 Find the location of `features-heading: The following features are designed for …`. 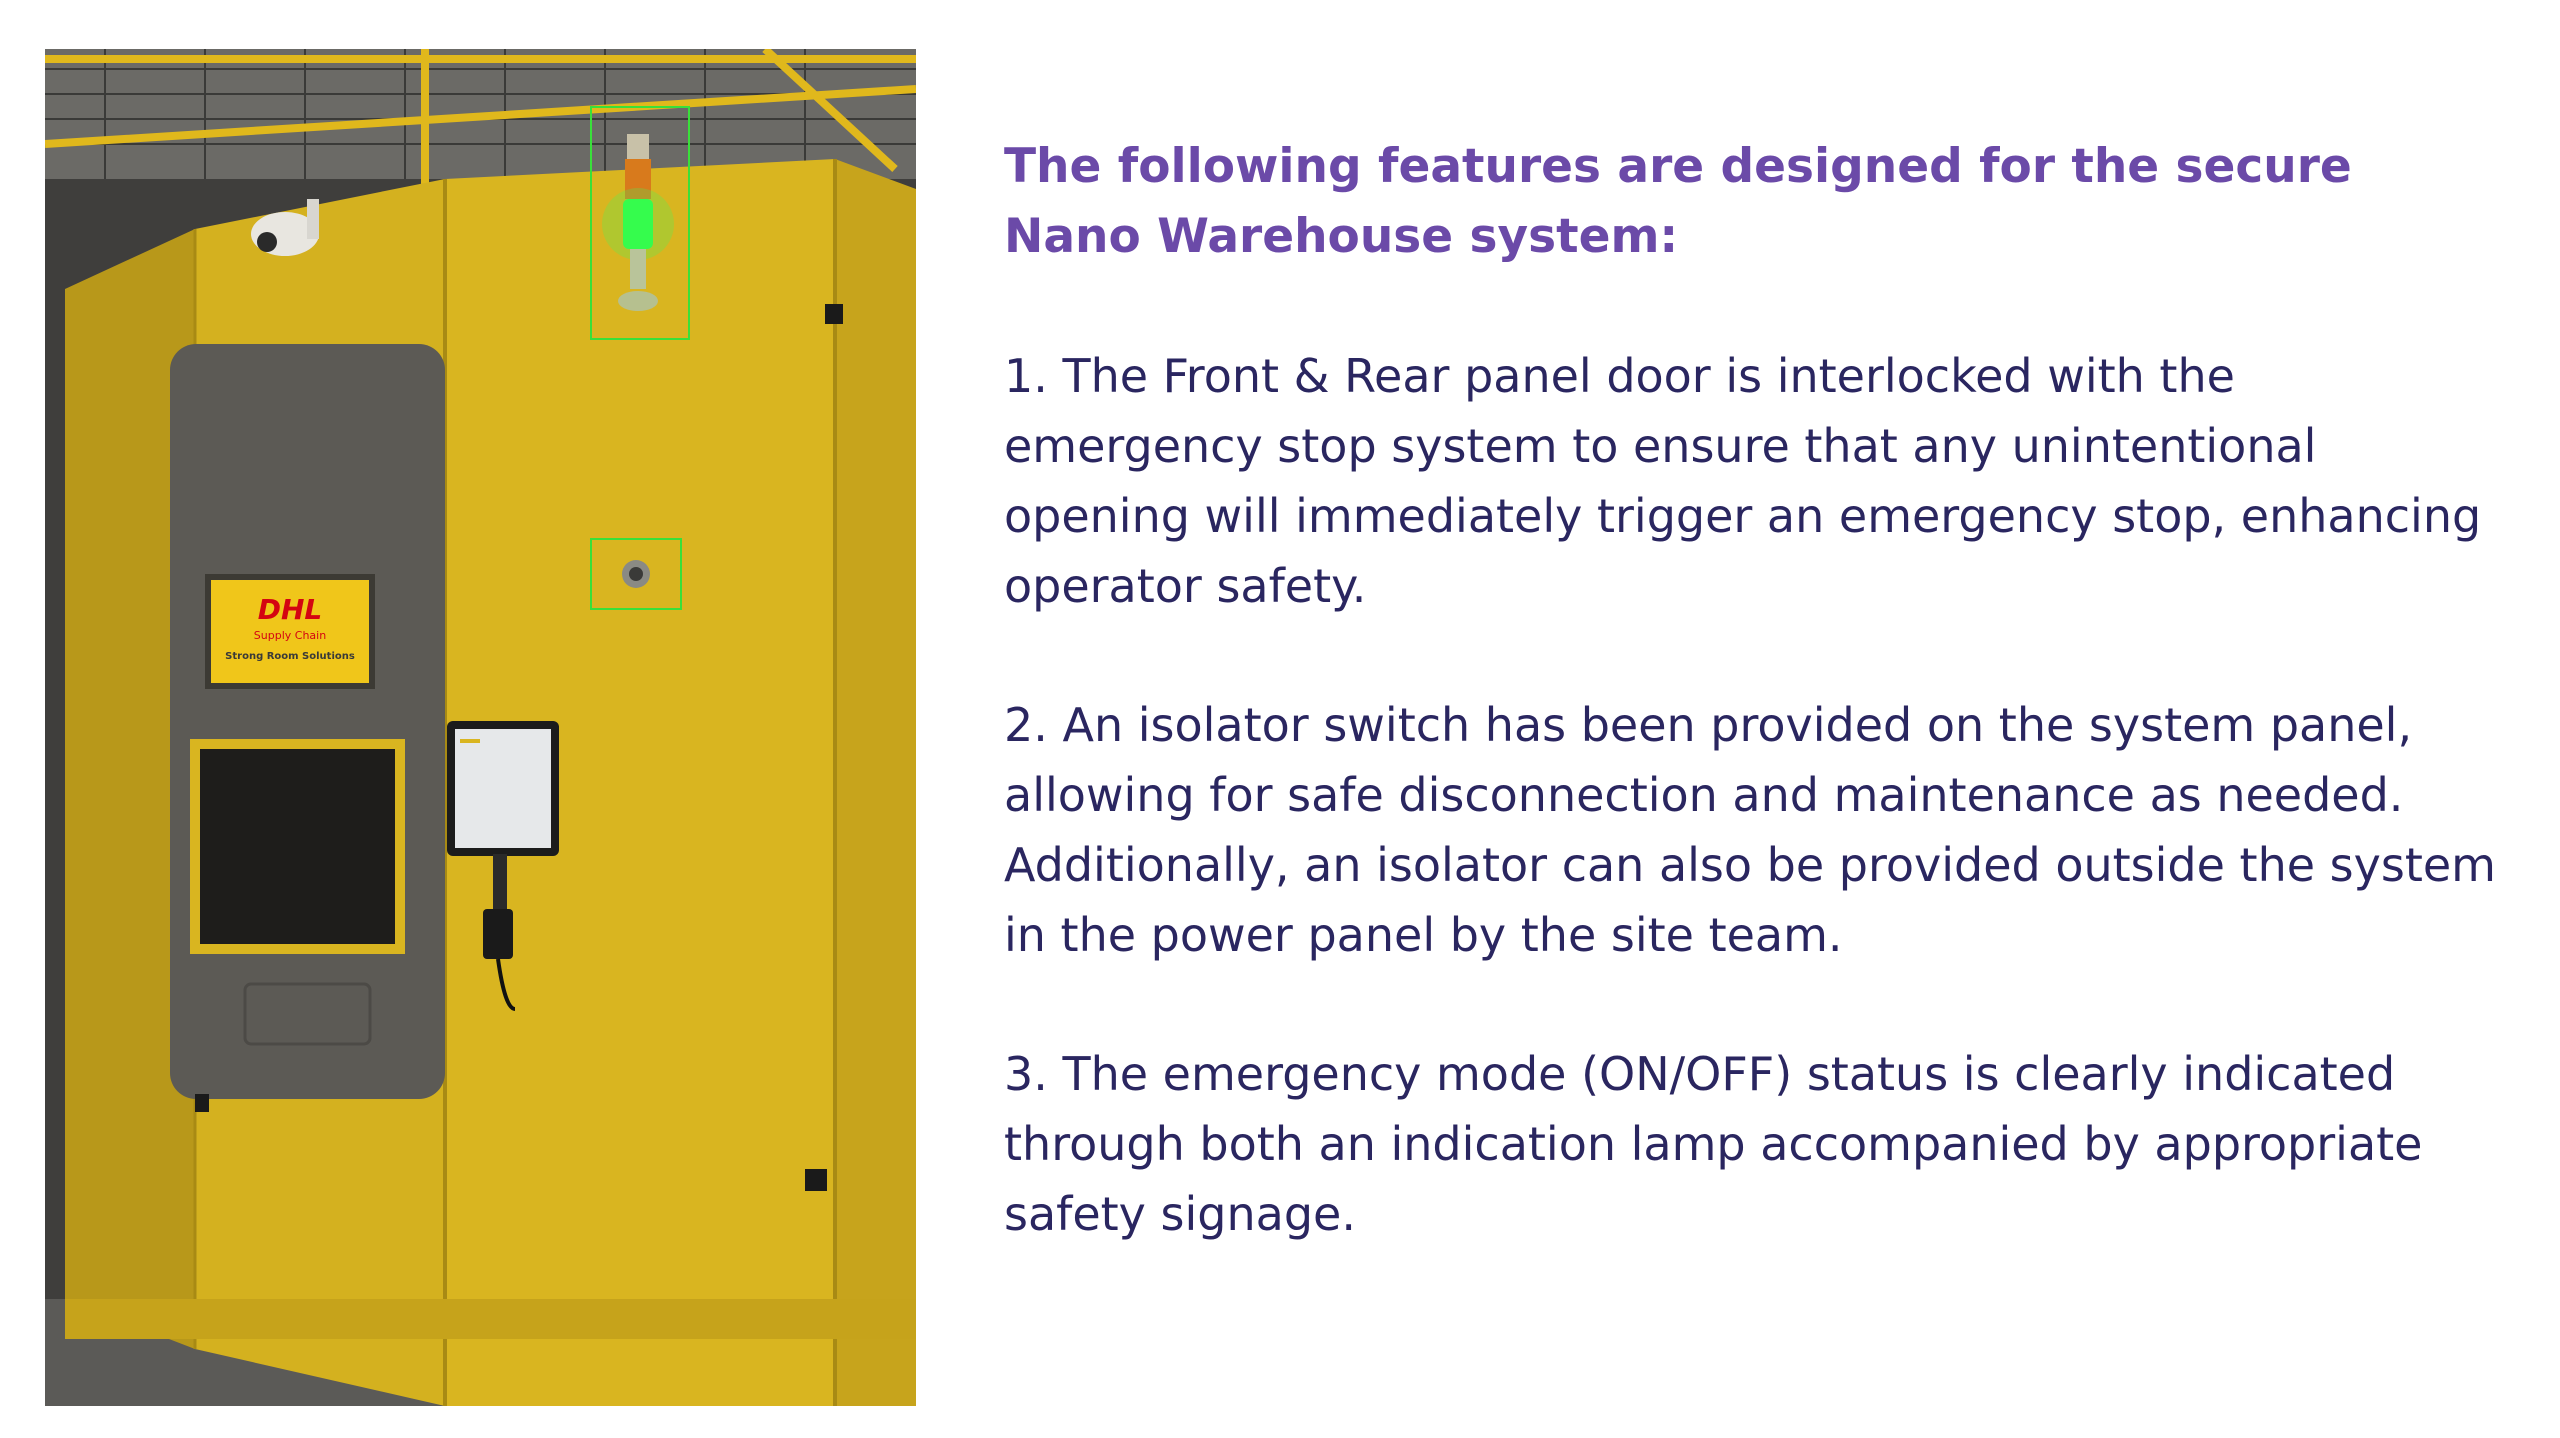

features-heading: The following features are designed for … is located at coordinates (1678, 201).